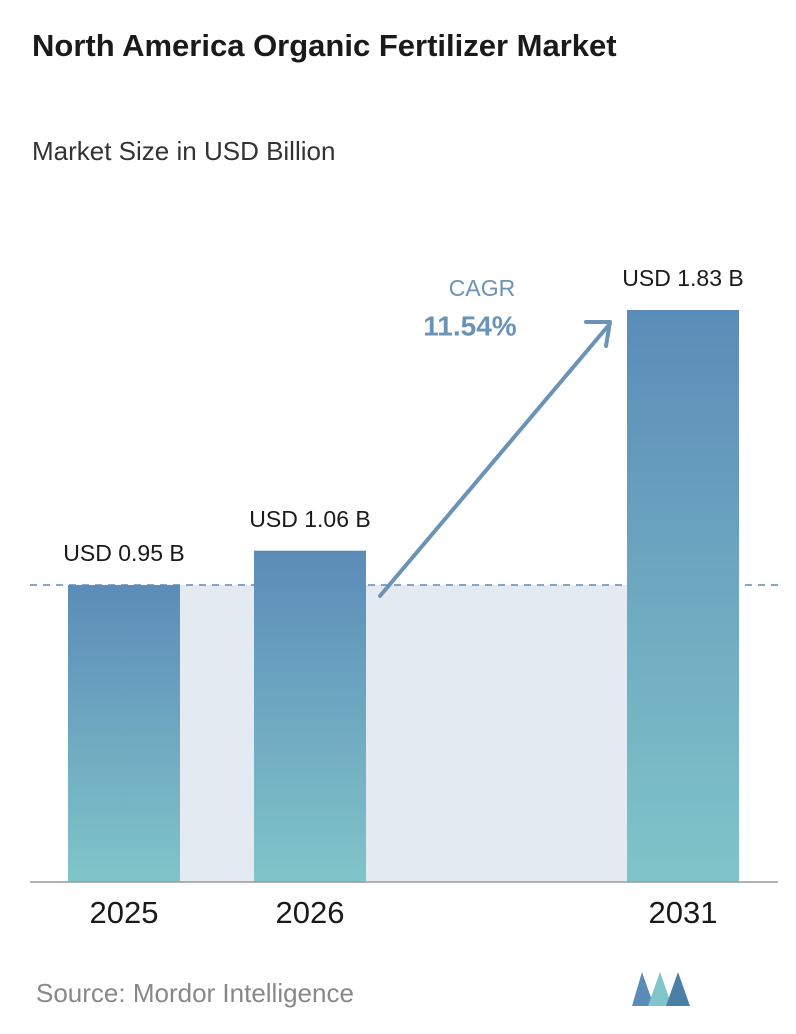  I want to click on x-tick-label: 2025, so click(124, 912).